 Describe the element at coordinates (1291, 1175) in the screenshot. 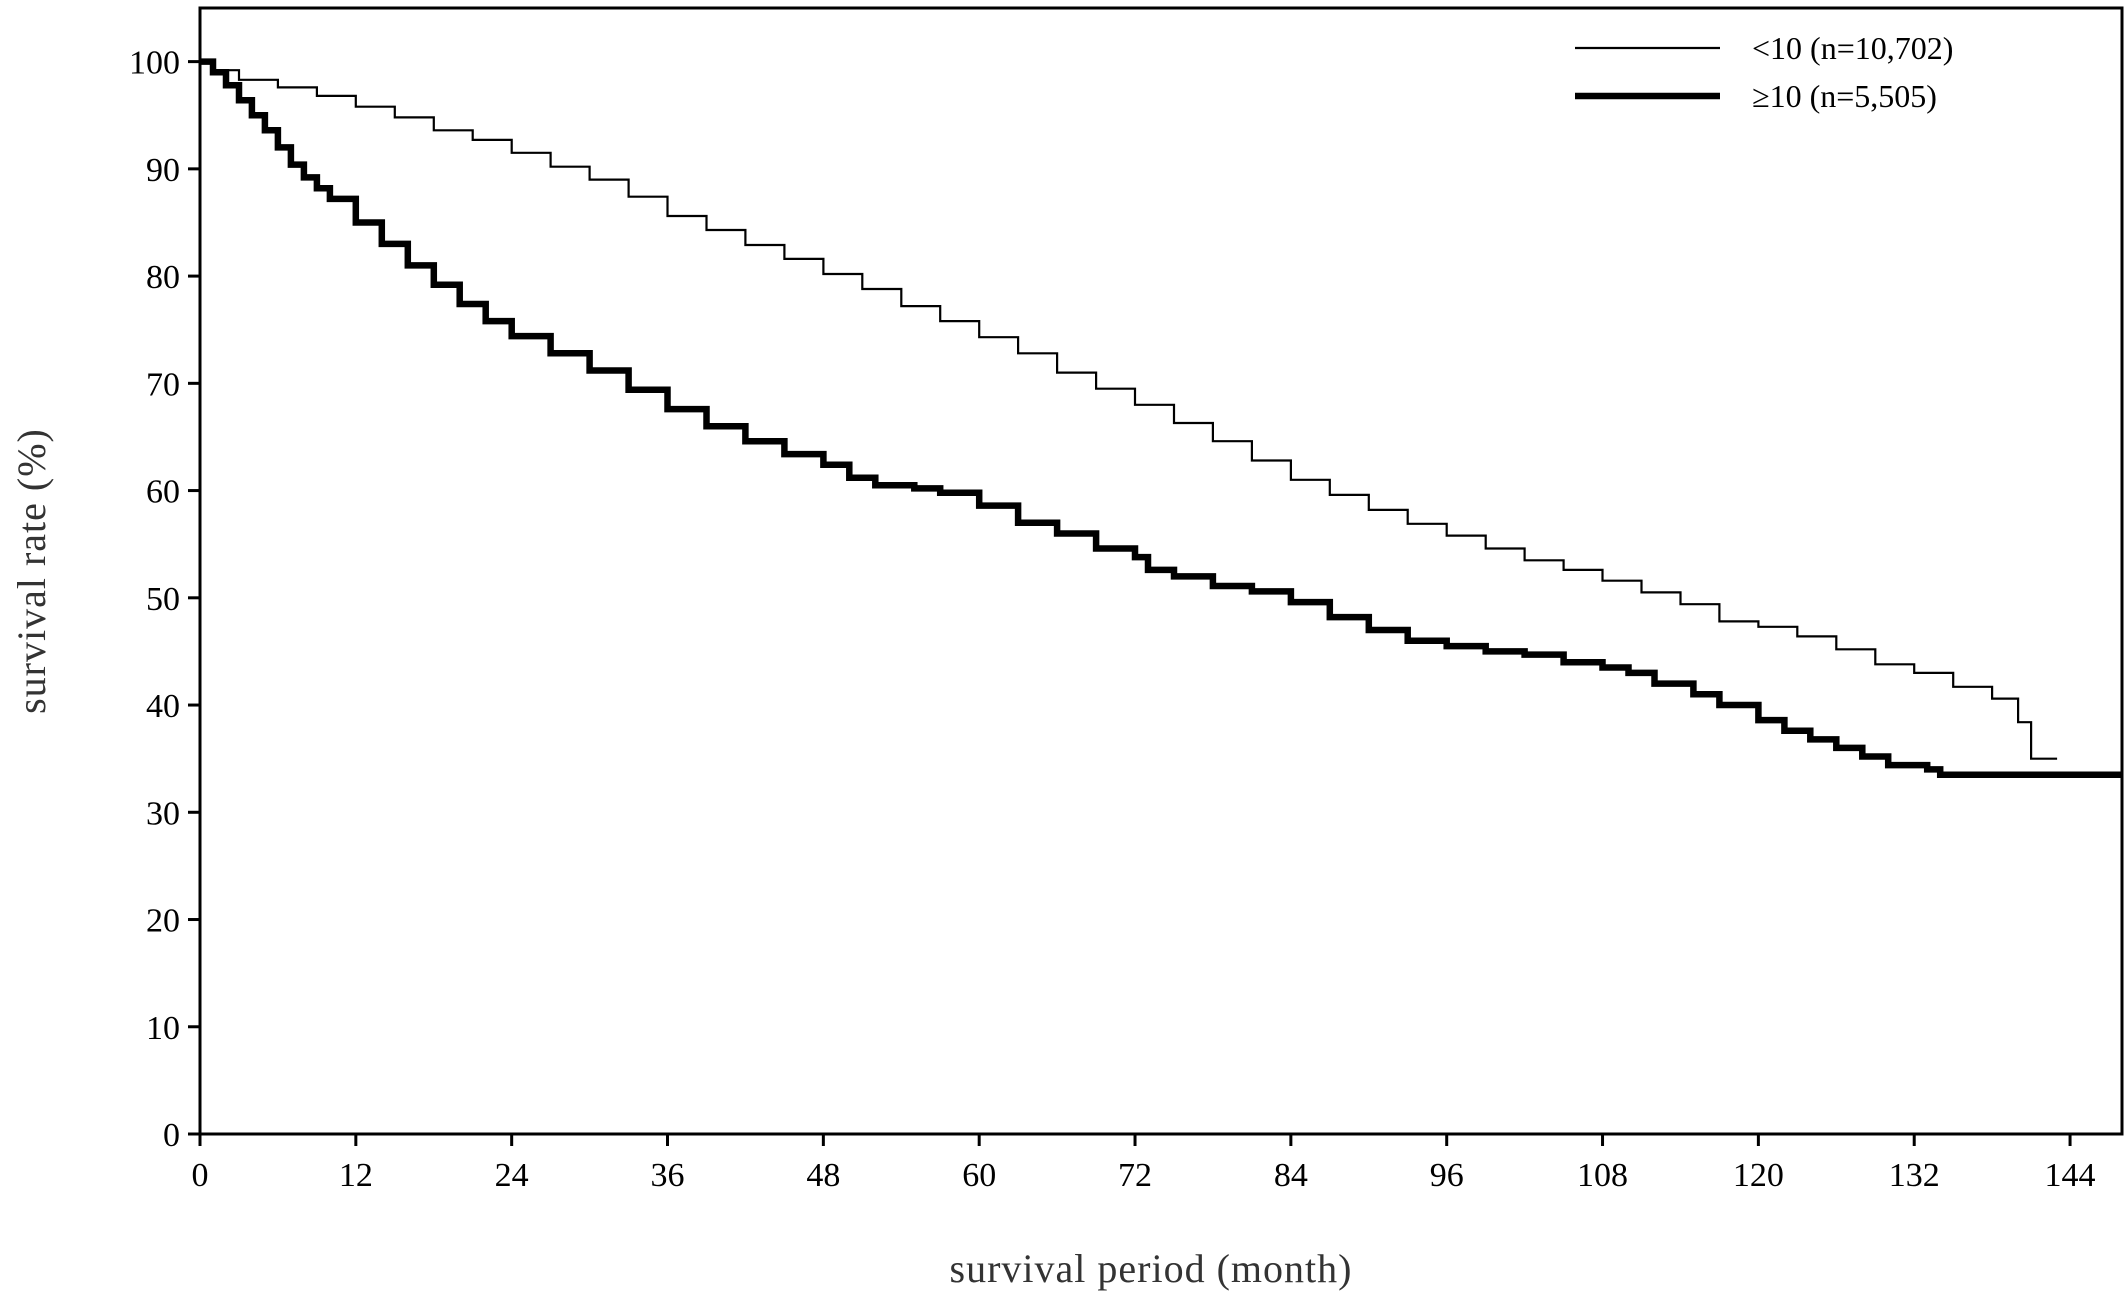

I see `x-tick-label: 84` at that location.